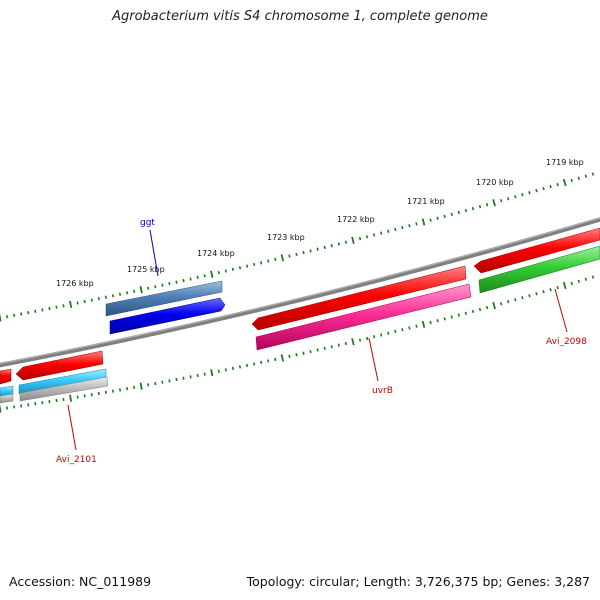 The image size is (600, 600). I want to click on gene-uvrB-magenta-block, so click(363, 317).